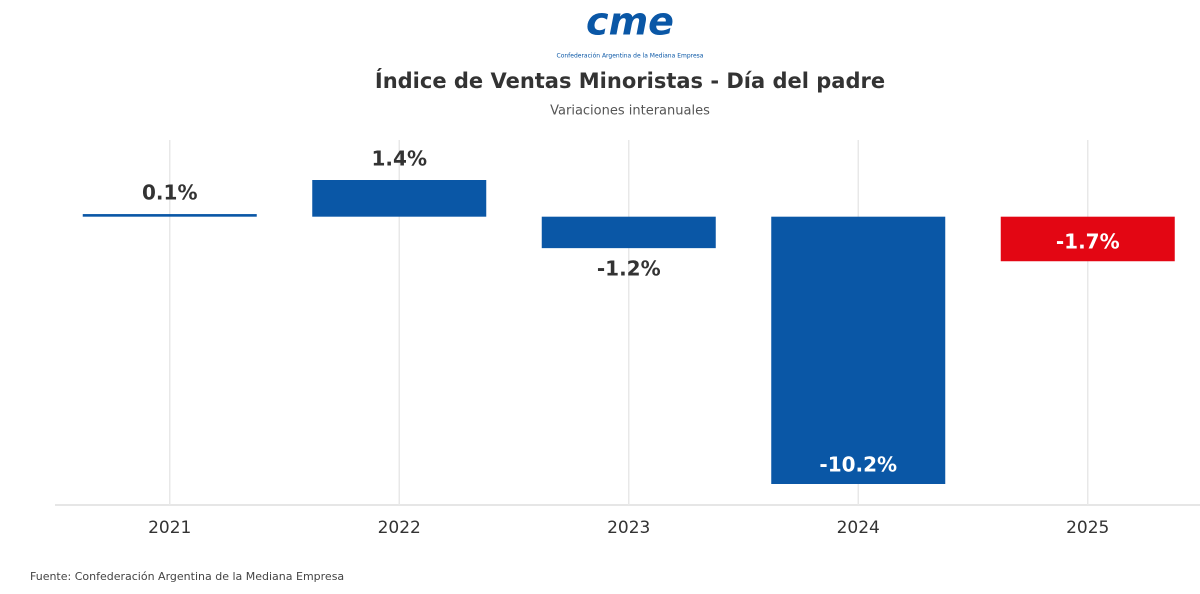 The image size is (1200, 594). I want to click on value-label: 1.4%, so click(399, 159).